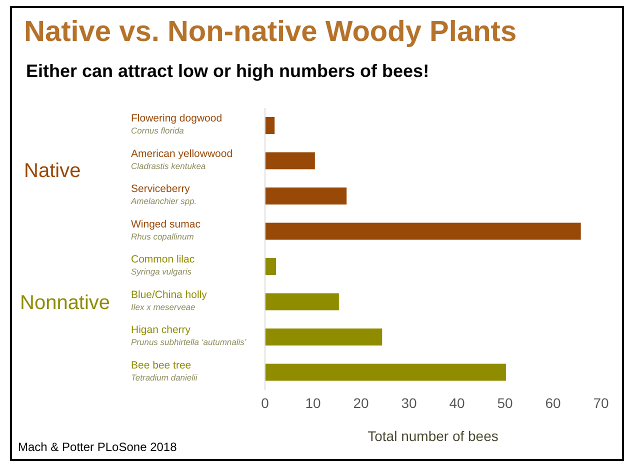 This screenshot has width=630, height=463. I want to click on y-tick-label: Blue/China holly Ilex x meserveae, so click(169, 300).